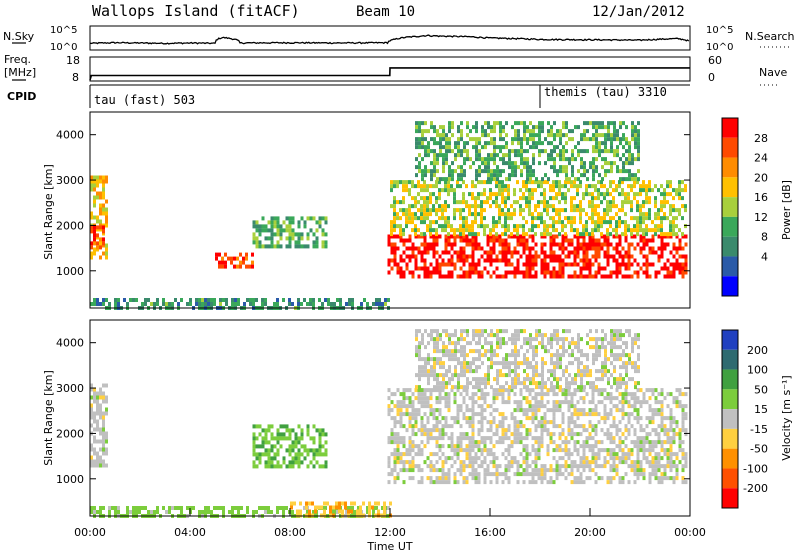 The image size is (800, 558). What do you see at coordinates (389, 39) in the screenshot?
I see `nsky-series-line` at bounding box center [389, 39].